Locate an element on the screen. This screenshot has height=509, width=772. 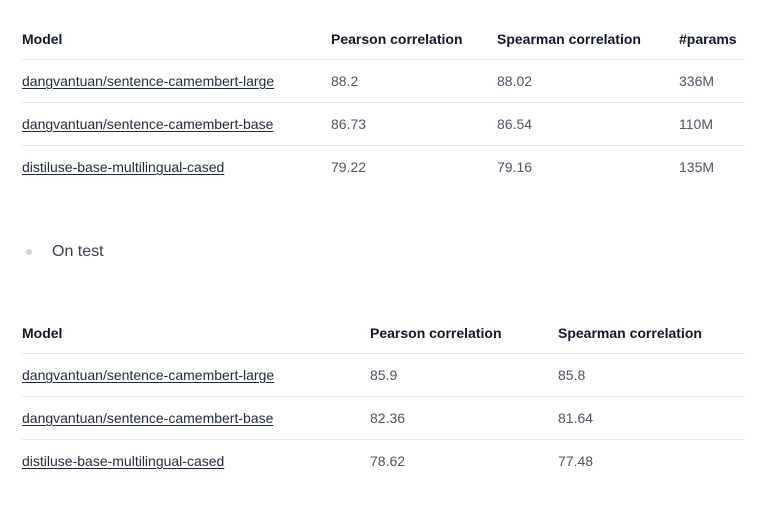
pearson-cell: 86.73 is located at coordinates (414, 124).